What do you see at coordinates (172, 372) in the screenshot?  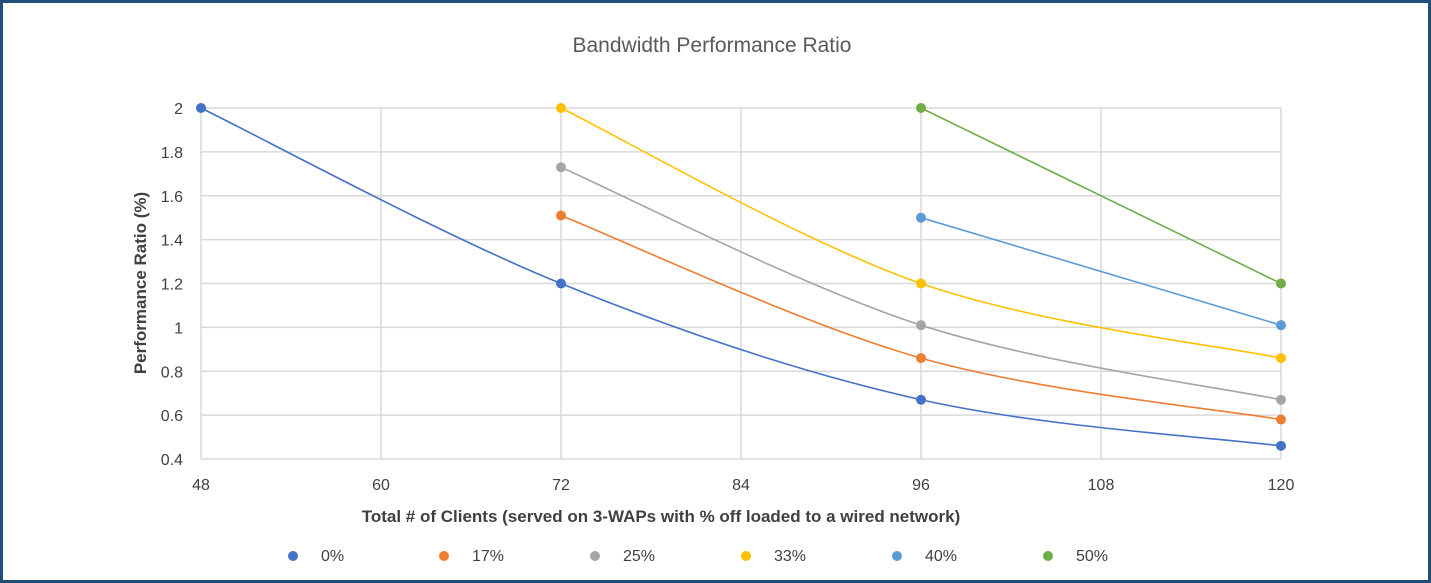 I see `y-tick-label: 0.8` at bounding box center [172, 372].